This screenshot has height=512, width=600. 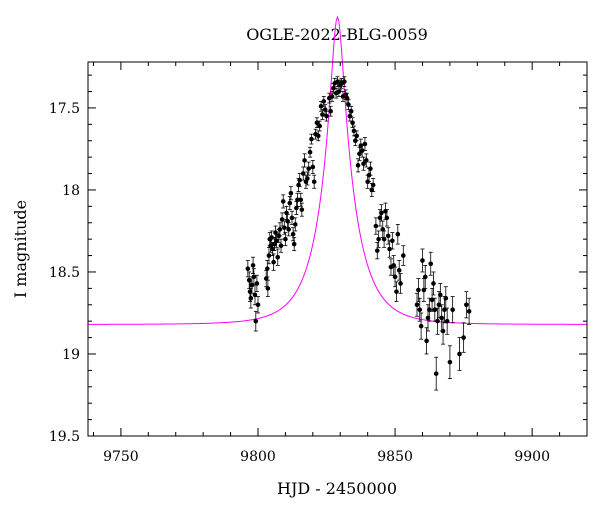 I want to click on x-tick-label: 9750, so click(x=121, y=457).